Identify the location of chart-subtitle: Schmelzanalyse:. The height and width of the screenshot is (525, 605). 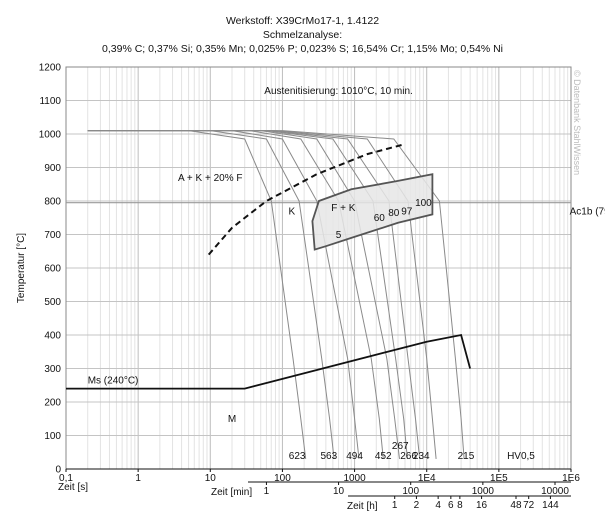
(302, 35).